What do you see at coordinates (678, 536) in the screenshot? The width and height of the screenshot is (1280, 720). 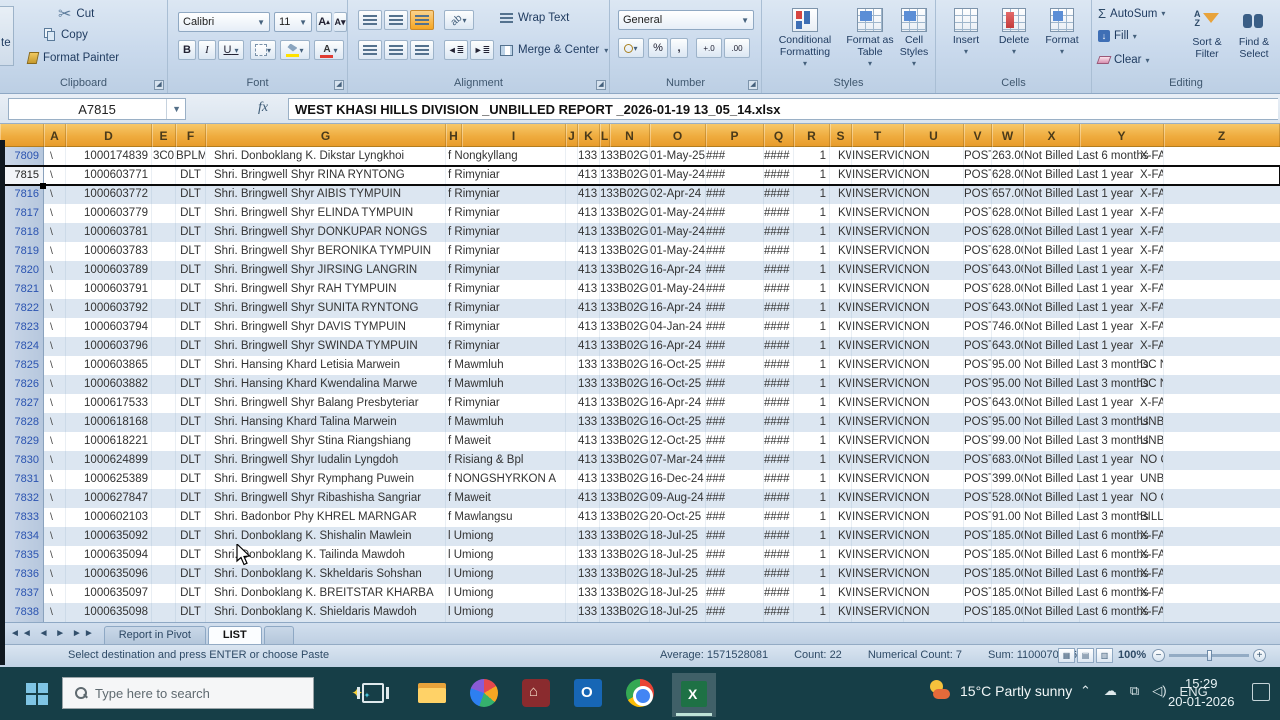 I see `cell-date: 18-Jul-25` at bounding box center [678, 536].